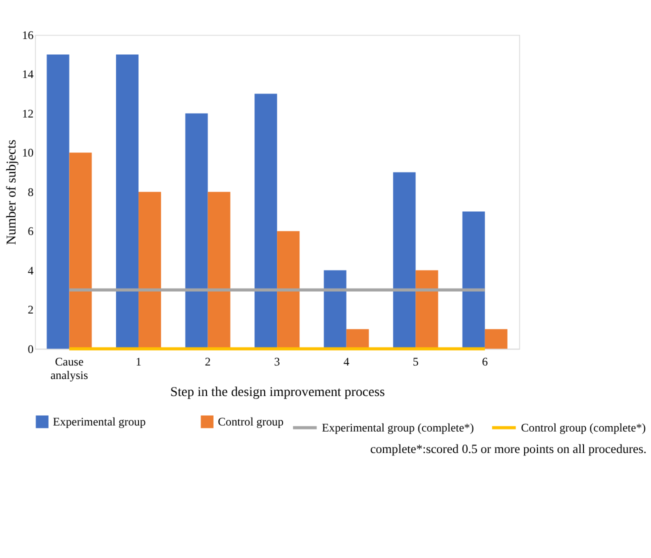 The height and width of the screenshot is (558, 651). Describe the element at coordinates (11, 192) in the screenshot. I see `y-axis-title: Number of subjects` at that location.